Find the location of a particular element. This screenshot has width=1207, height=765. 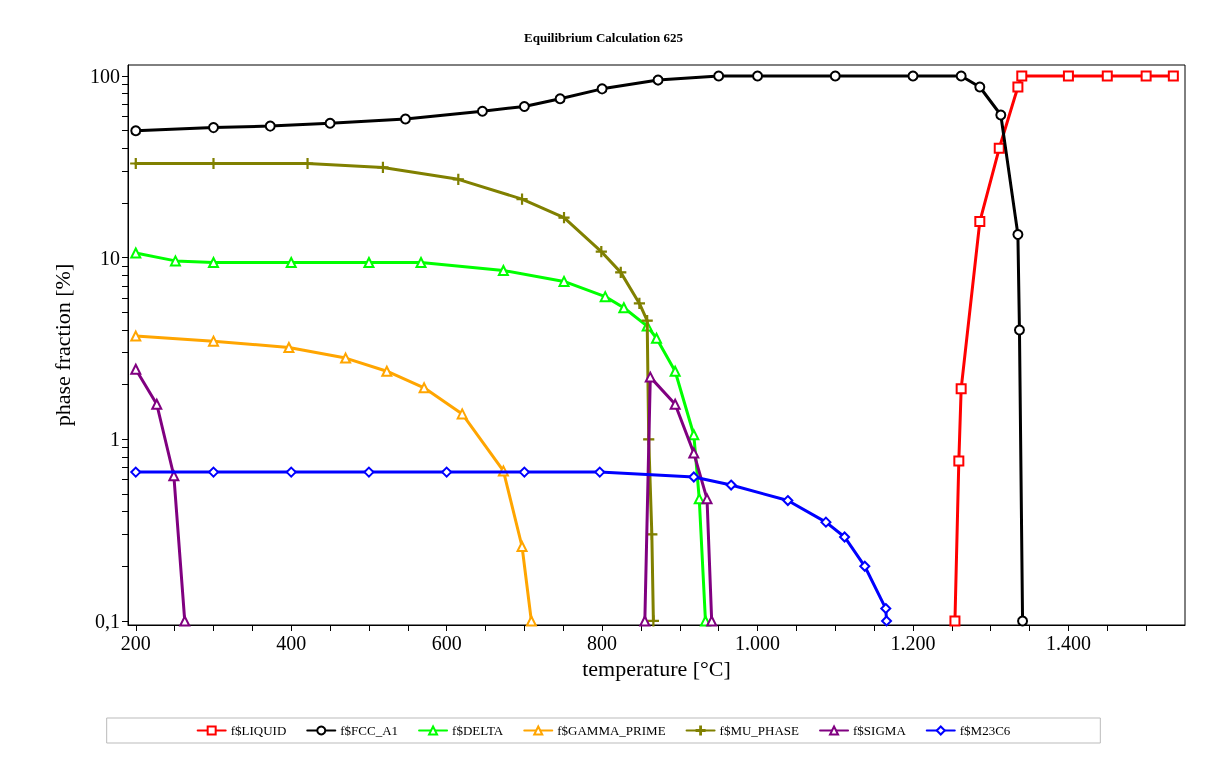

y-tick-label: 100 is located at coordinates (105, 76).